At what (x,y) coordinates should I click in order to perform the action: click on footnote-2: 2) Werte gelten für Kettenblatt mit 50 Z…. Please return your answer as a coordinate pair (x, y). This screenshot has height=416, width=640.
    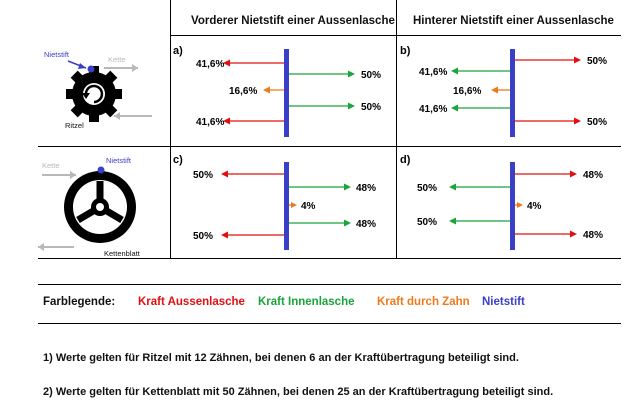
    Looking at the image, I should click on (298, 392).